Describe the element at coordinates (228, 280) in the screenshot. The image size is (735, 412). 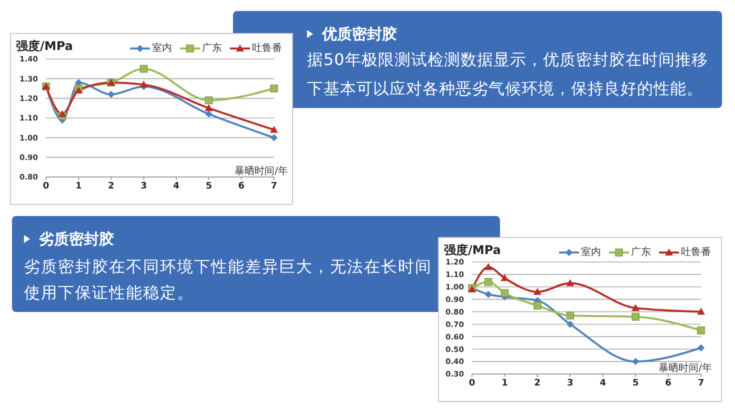
I see `text: 劣质密封胶在不同环境下性能差异巨大，无法在长时间使用下保证性能稳定。` at that location.